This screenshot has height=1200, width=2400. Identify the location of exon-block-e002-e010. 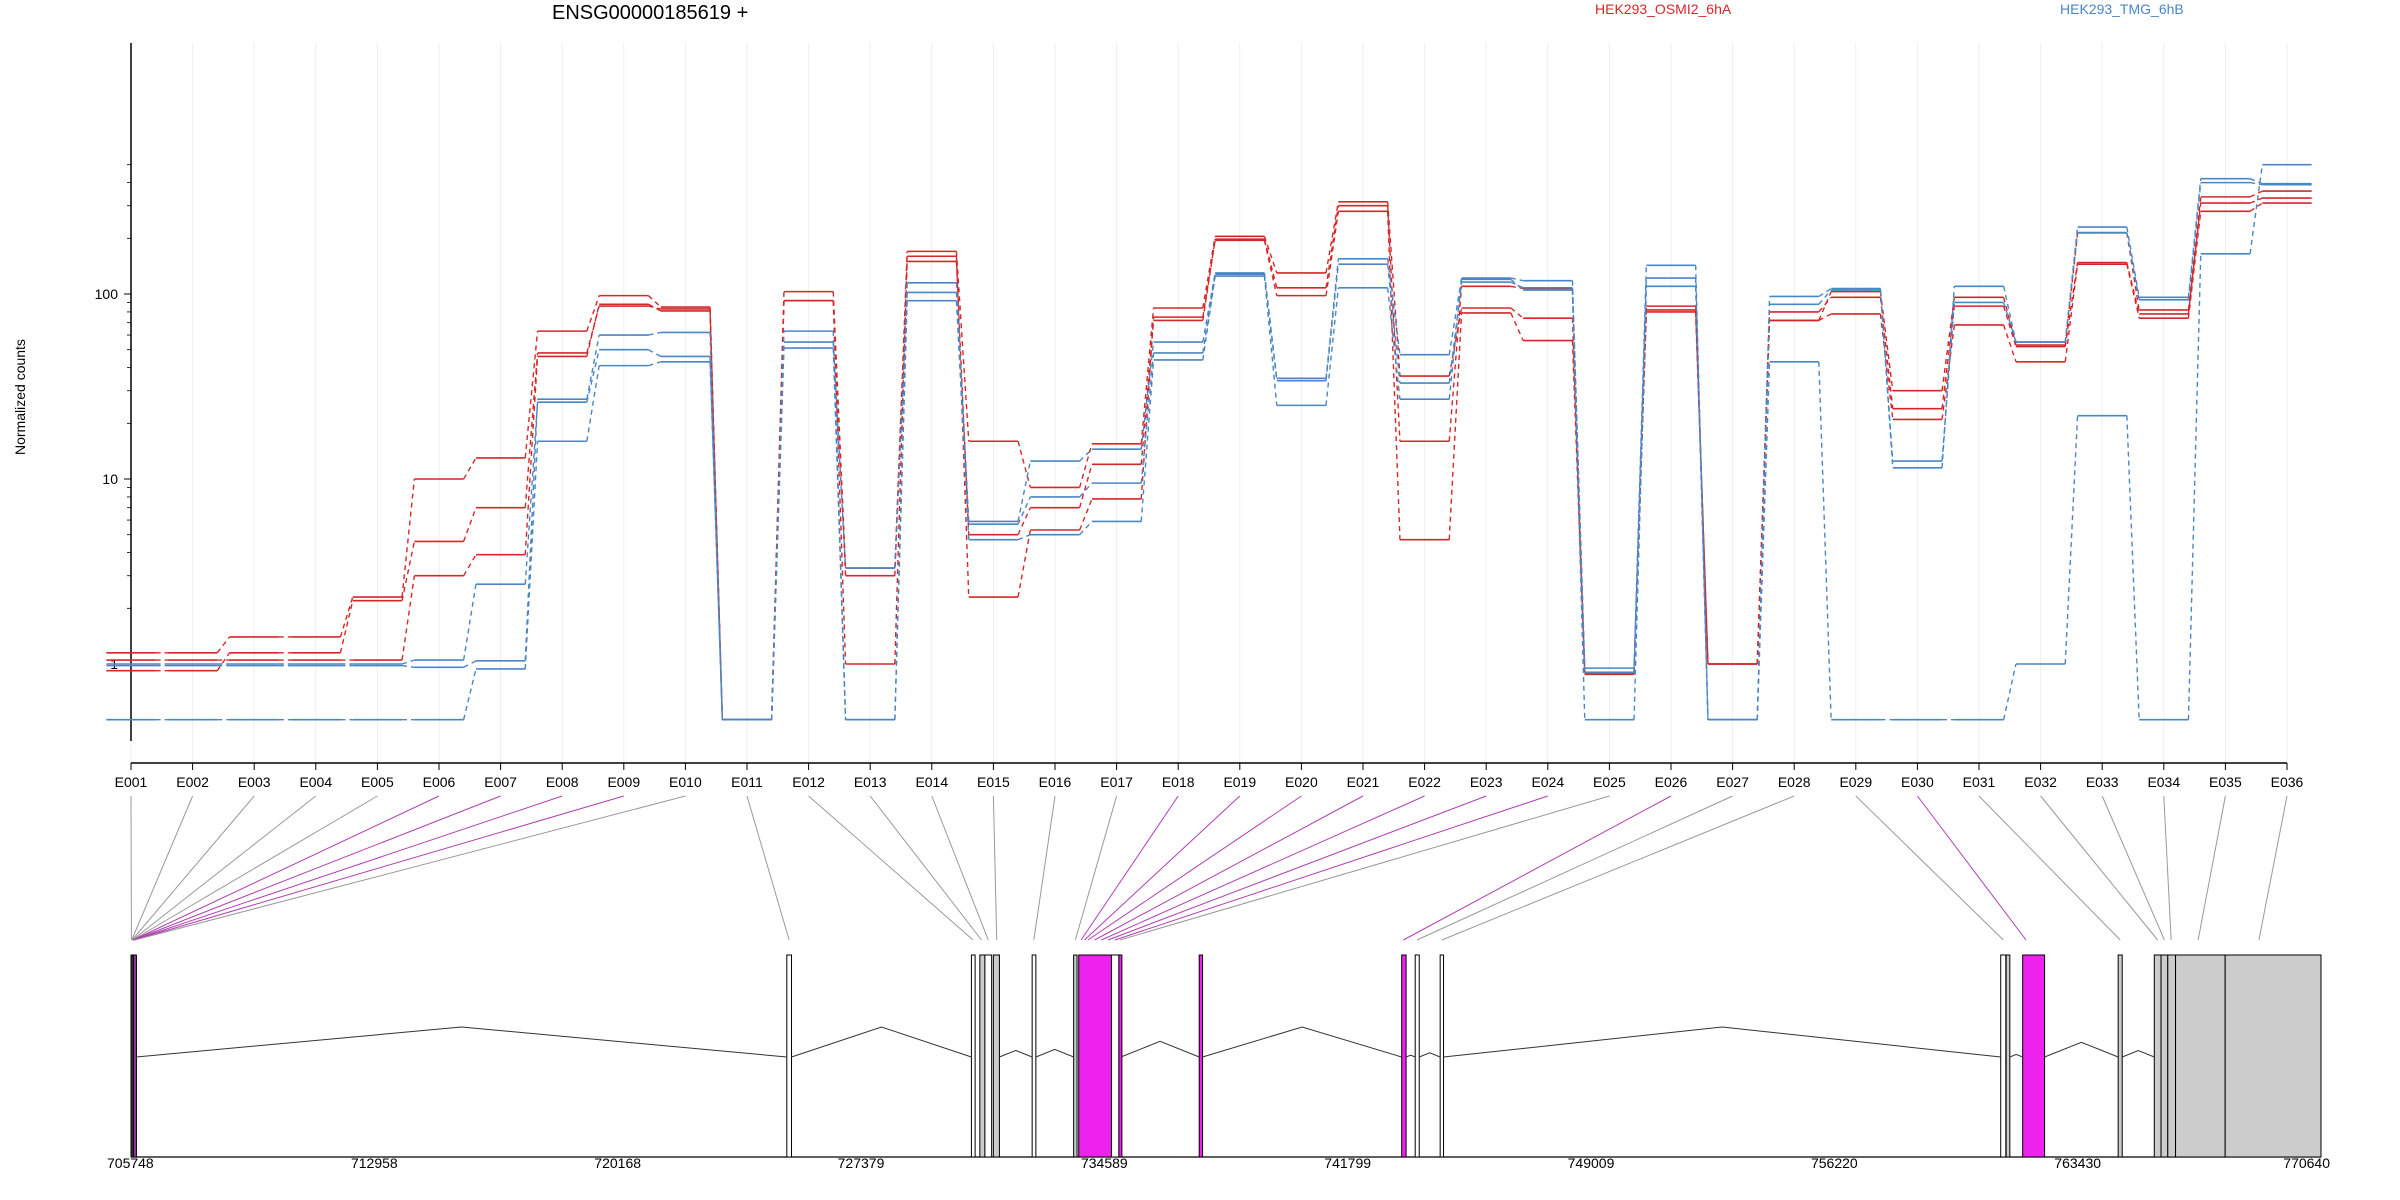
(134, 1056).